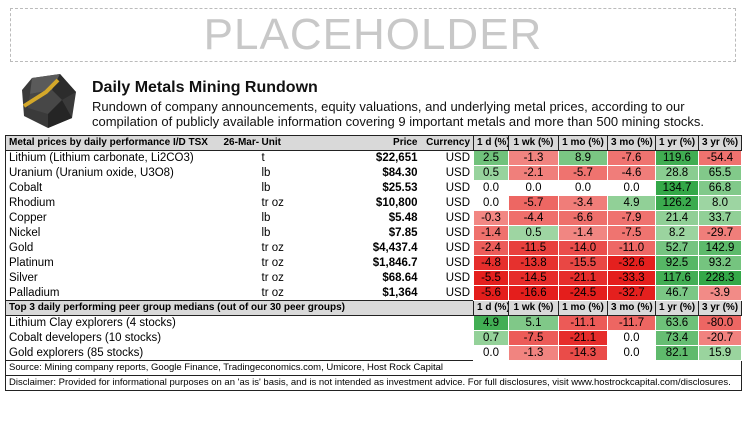 The width and height of the screenshot is (746, 421). Describe the element at coordinates (491, 278) in the screenshot. I see `performance-cell: -5.5` at that location.